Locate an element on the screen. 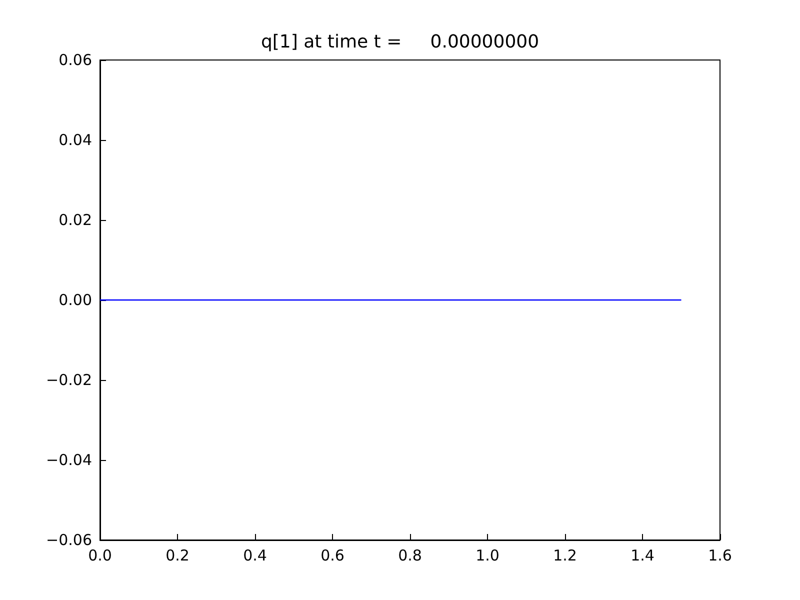 The image size is (800, 600). y-tick-label: 0.06 is located at coordinates (75, 60).